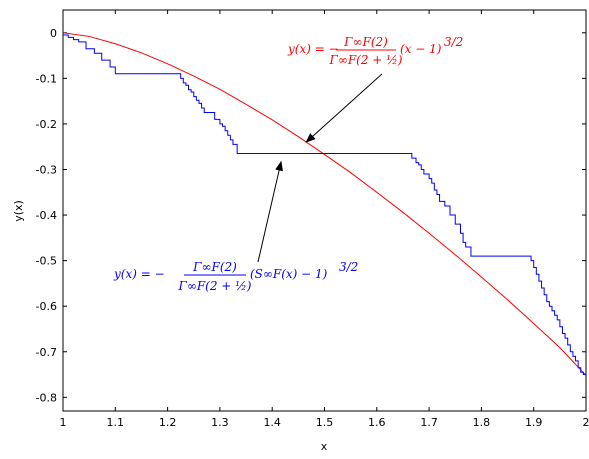 Image resolution: width=589 pixels, height=459 pixels. What do you see at coordinates (46, 352) in the screenshot?
I see `y-tick-label: -0.7` at bounding box center [46, 352].